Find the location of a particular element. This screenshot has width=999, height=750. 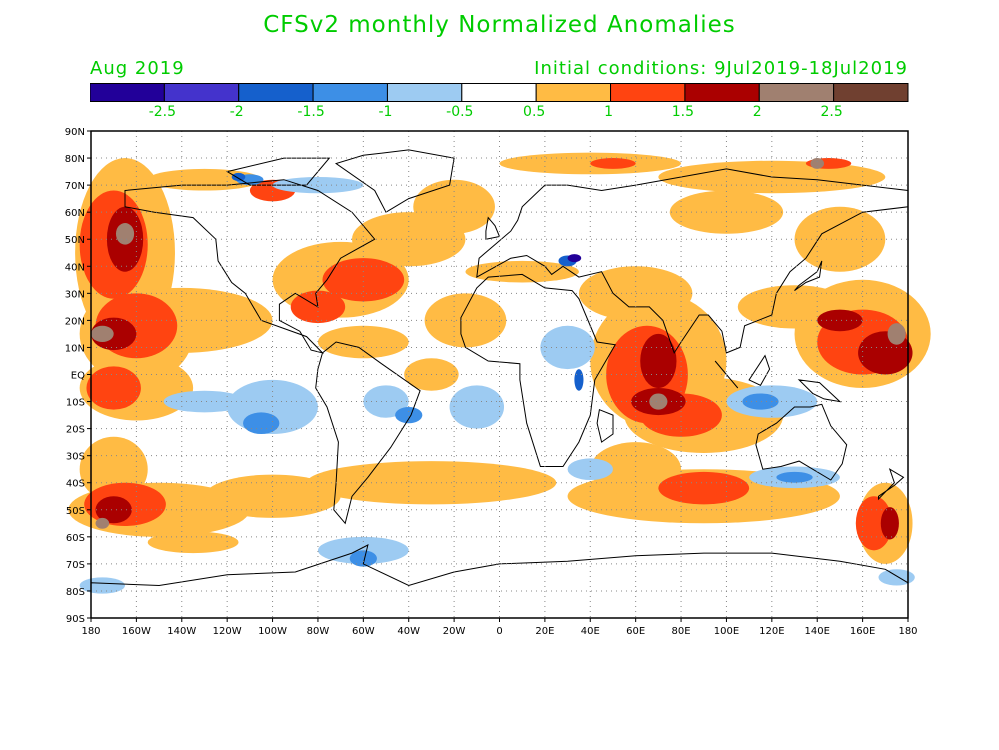

lat-tick-label: 40S is located at coordinates (75, 484).